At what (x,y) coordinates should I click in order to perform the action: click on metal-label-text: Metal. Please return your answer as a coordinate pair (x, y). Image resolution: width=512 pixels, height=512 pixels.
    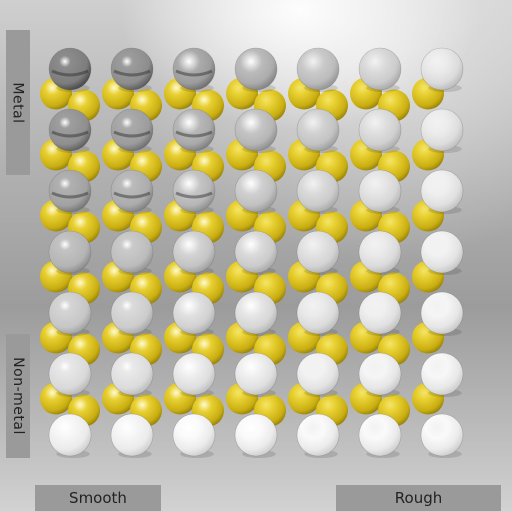
    Looking at the image, I should click on (18, 102).